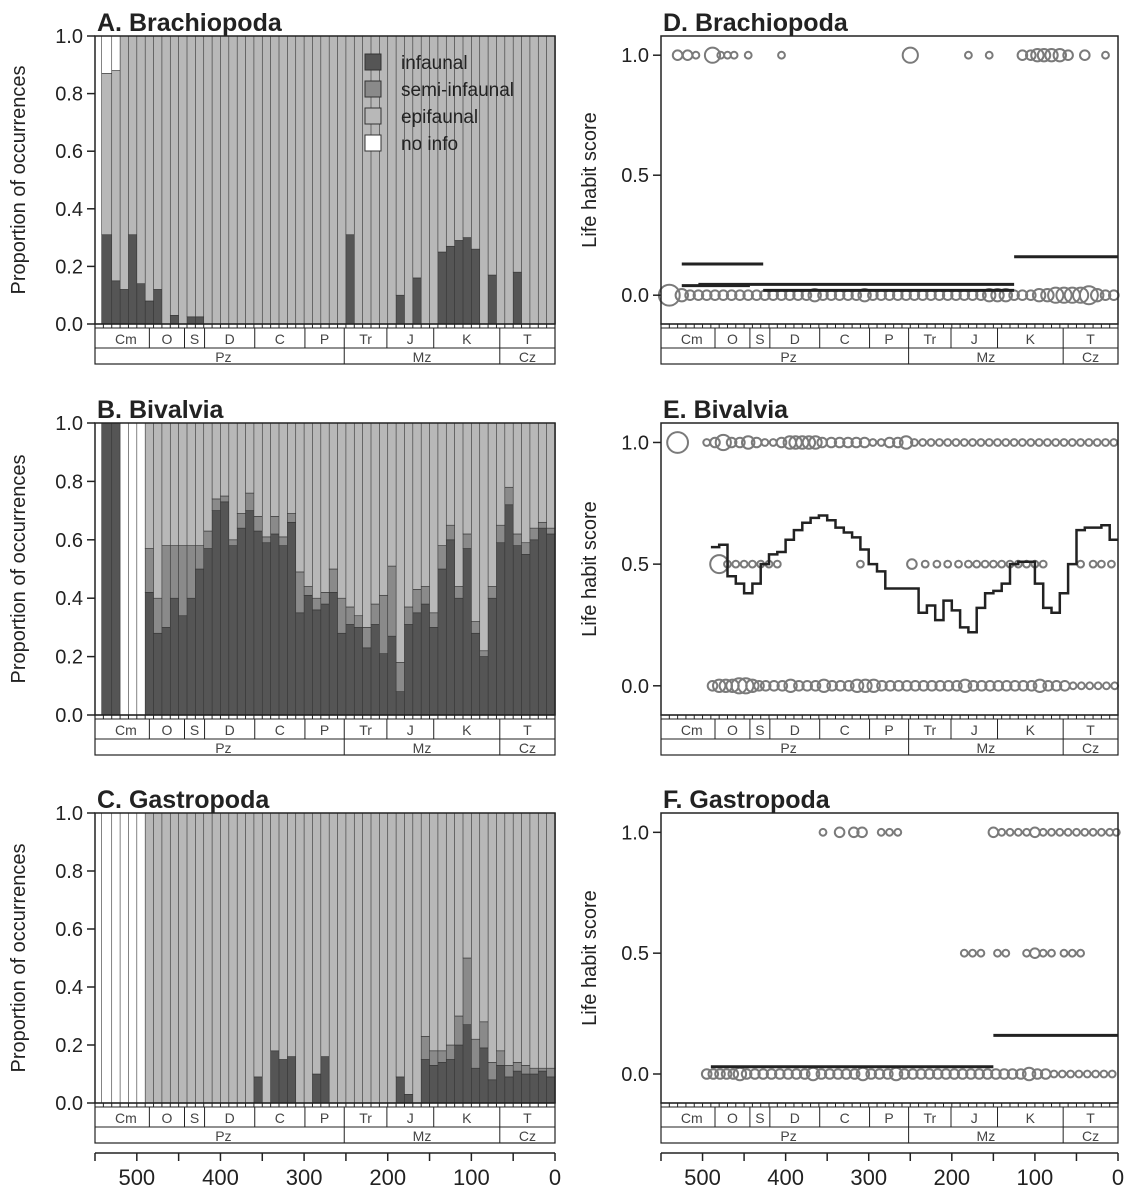  What do you see at coordinates (759, 730) in the screenshot?
I see `period-label: S` at bounding box center [759, 730].